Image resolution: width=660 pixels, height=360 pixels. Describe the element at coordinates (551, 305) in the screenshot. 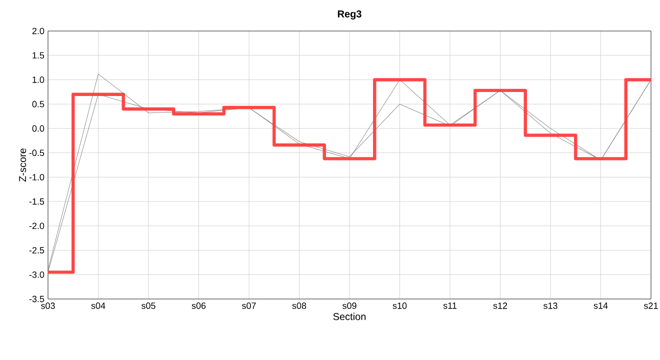

I see `x-tick-label: s13` at that location.